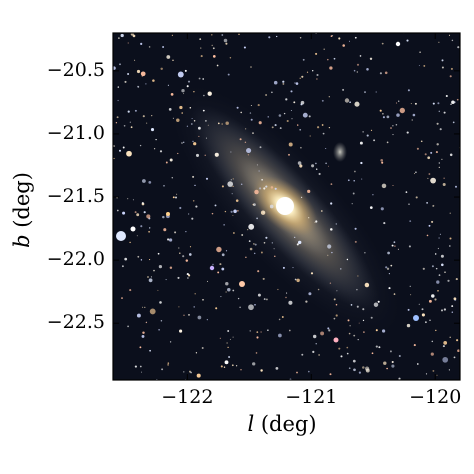 The image size is (474, 474). I want to click on x-tick-label: −120, so click(435, 397).